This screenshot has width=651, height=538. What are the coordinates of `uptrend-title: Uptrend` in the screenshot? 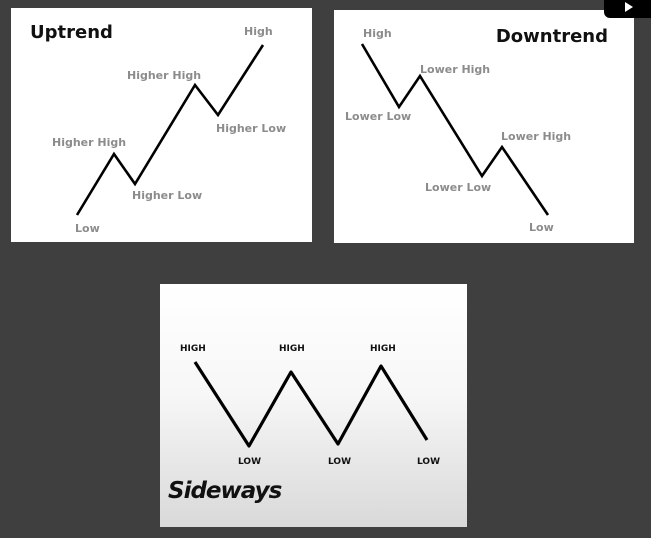 It's located at (71, 32).